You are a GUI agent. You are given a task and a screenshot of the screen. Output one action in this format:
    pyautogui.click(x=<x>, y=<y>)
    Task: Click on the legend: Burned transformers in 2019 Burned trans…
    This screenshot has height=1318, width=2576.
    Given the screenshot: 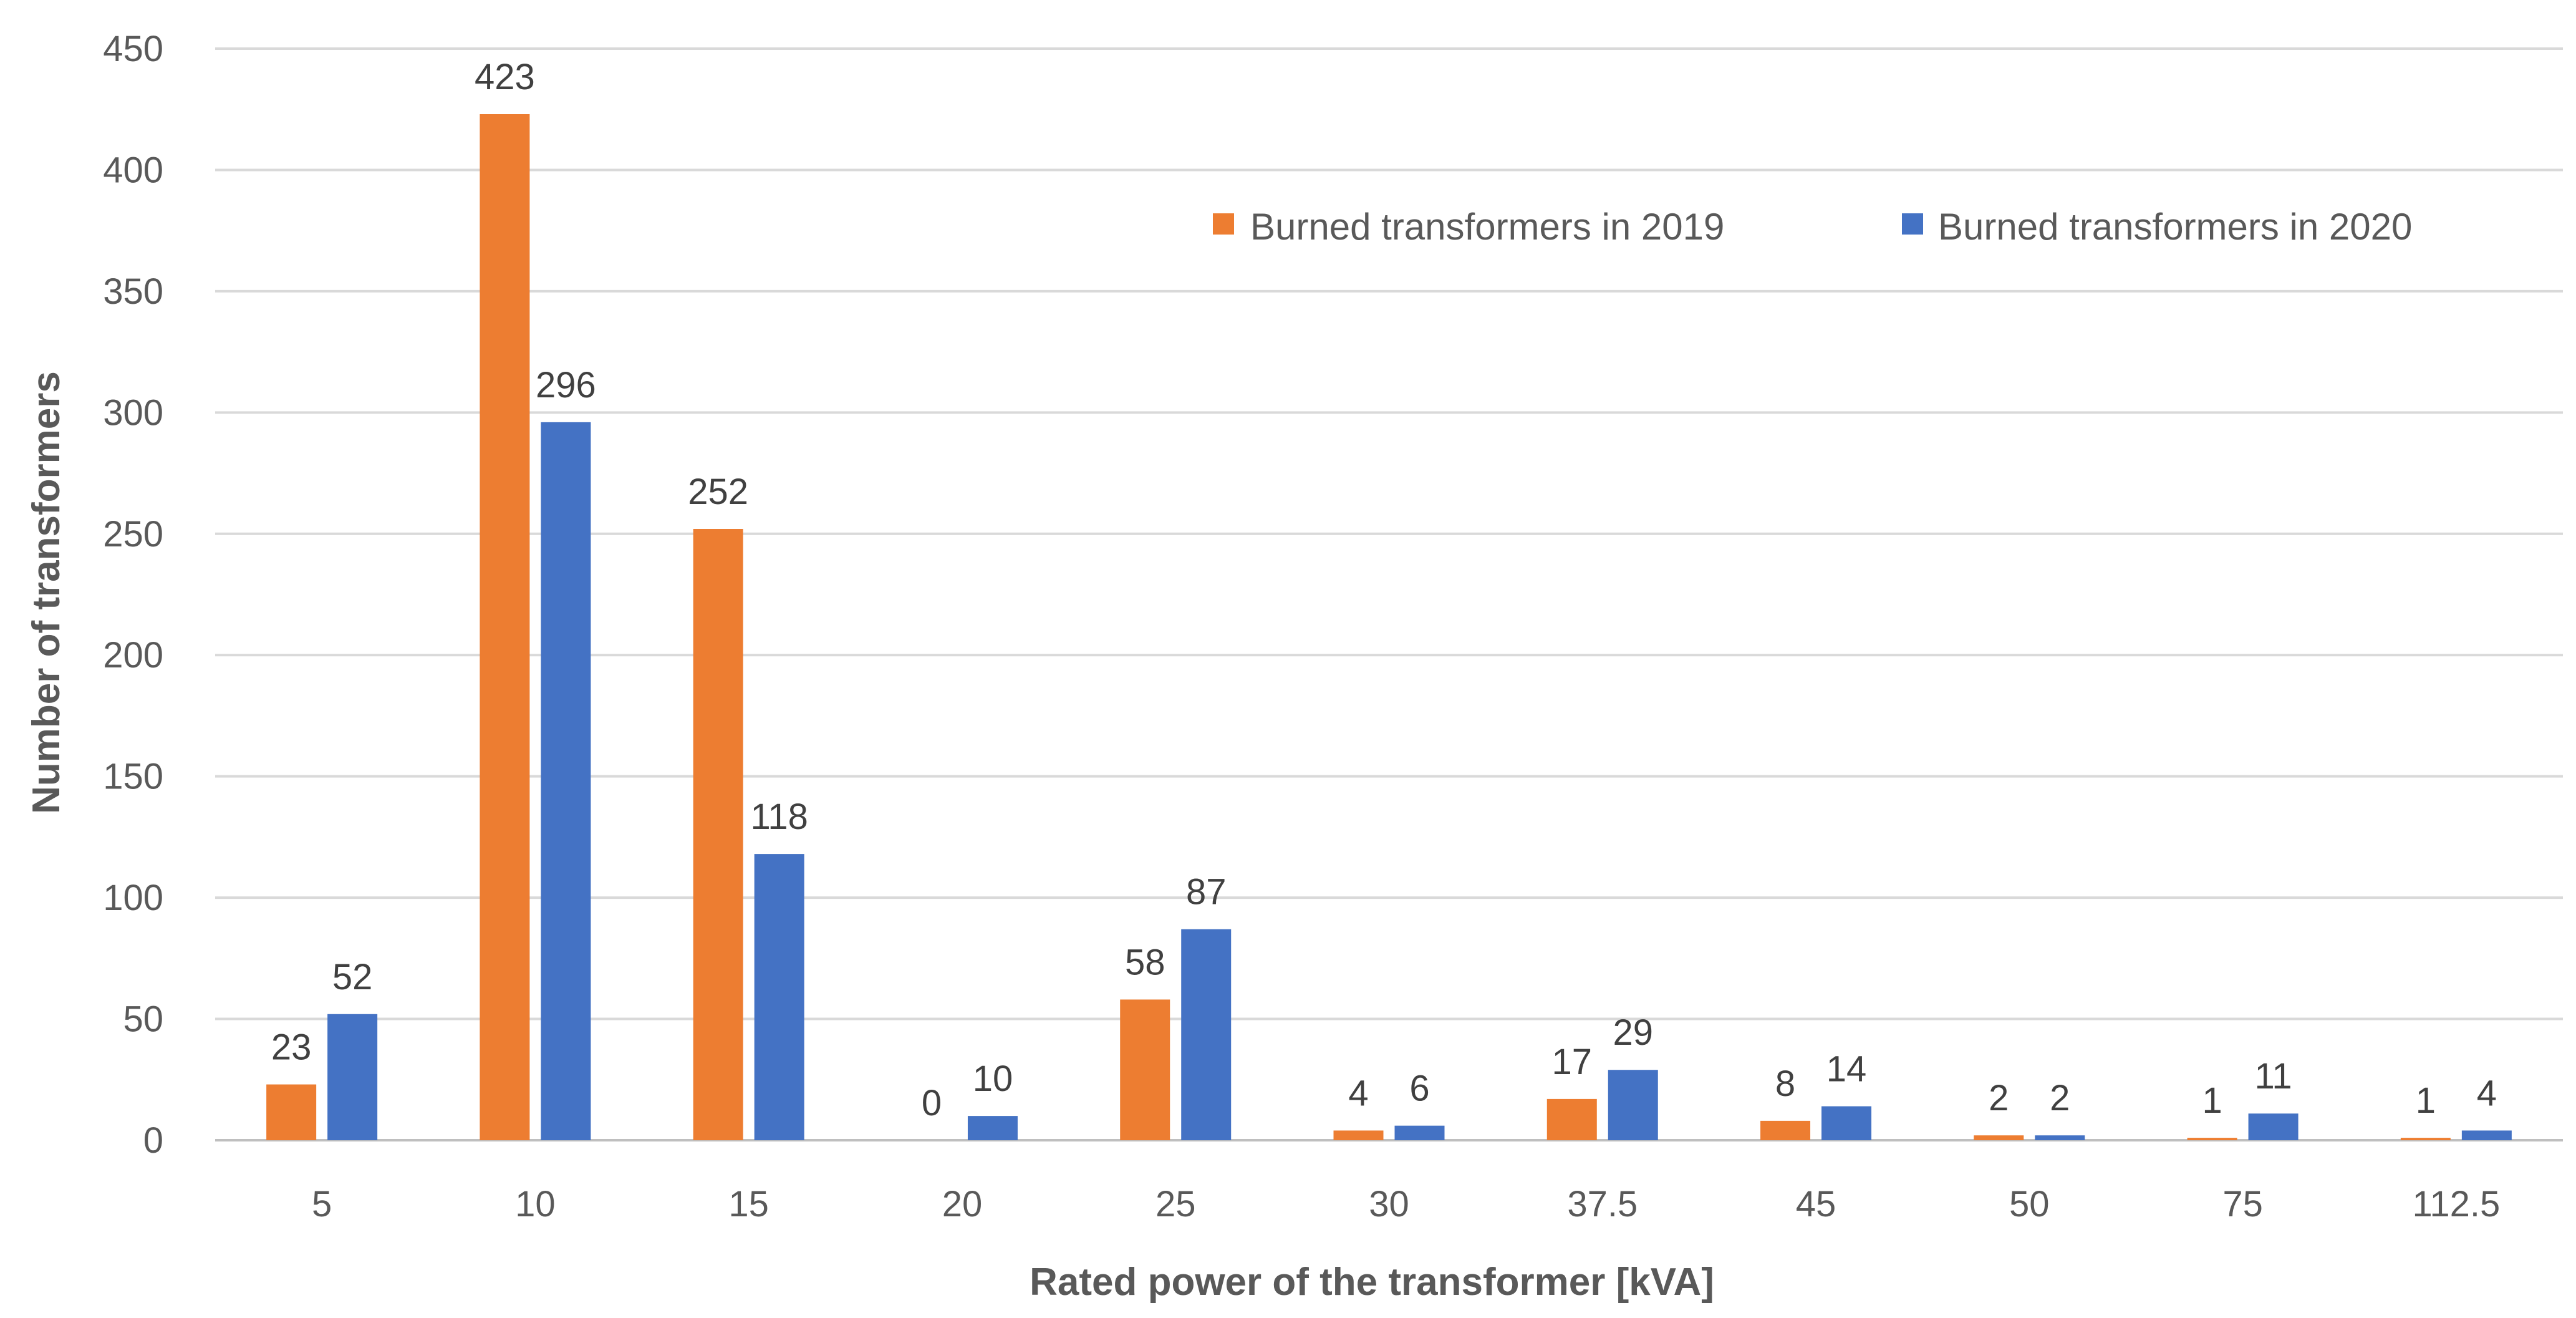 What is the action you would take?
    pyautogui.click(x=1812, y=227)
    